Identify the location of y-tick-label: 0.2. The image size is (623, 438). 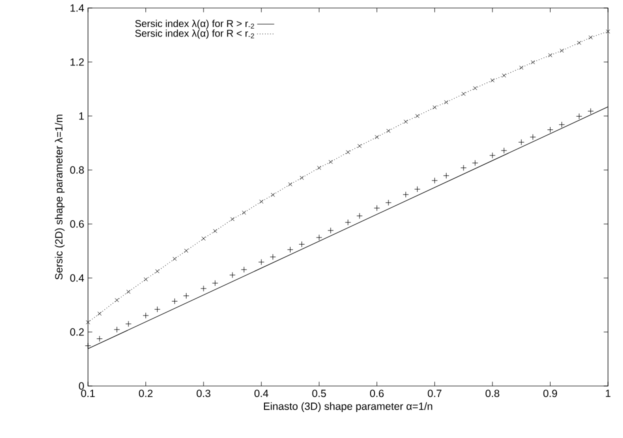
(77, 332).